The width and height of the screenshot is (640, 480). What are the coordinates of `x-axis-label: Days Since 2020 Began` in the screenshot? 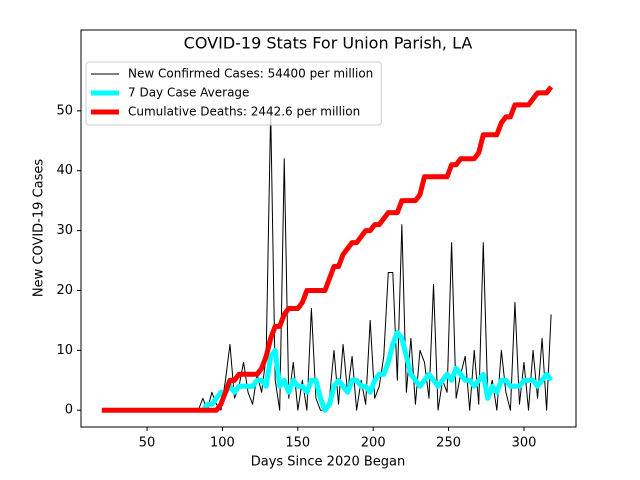 It's located at (328, 462).